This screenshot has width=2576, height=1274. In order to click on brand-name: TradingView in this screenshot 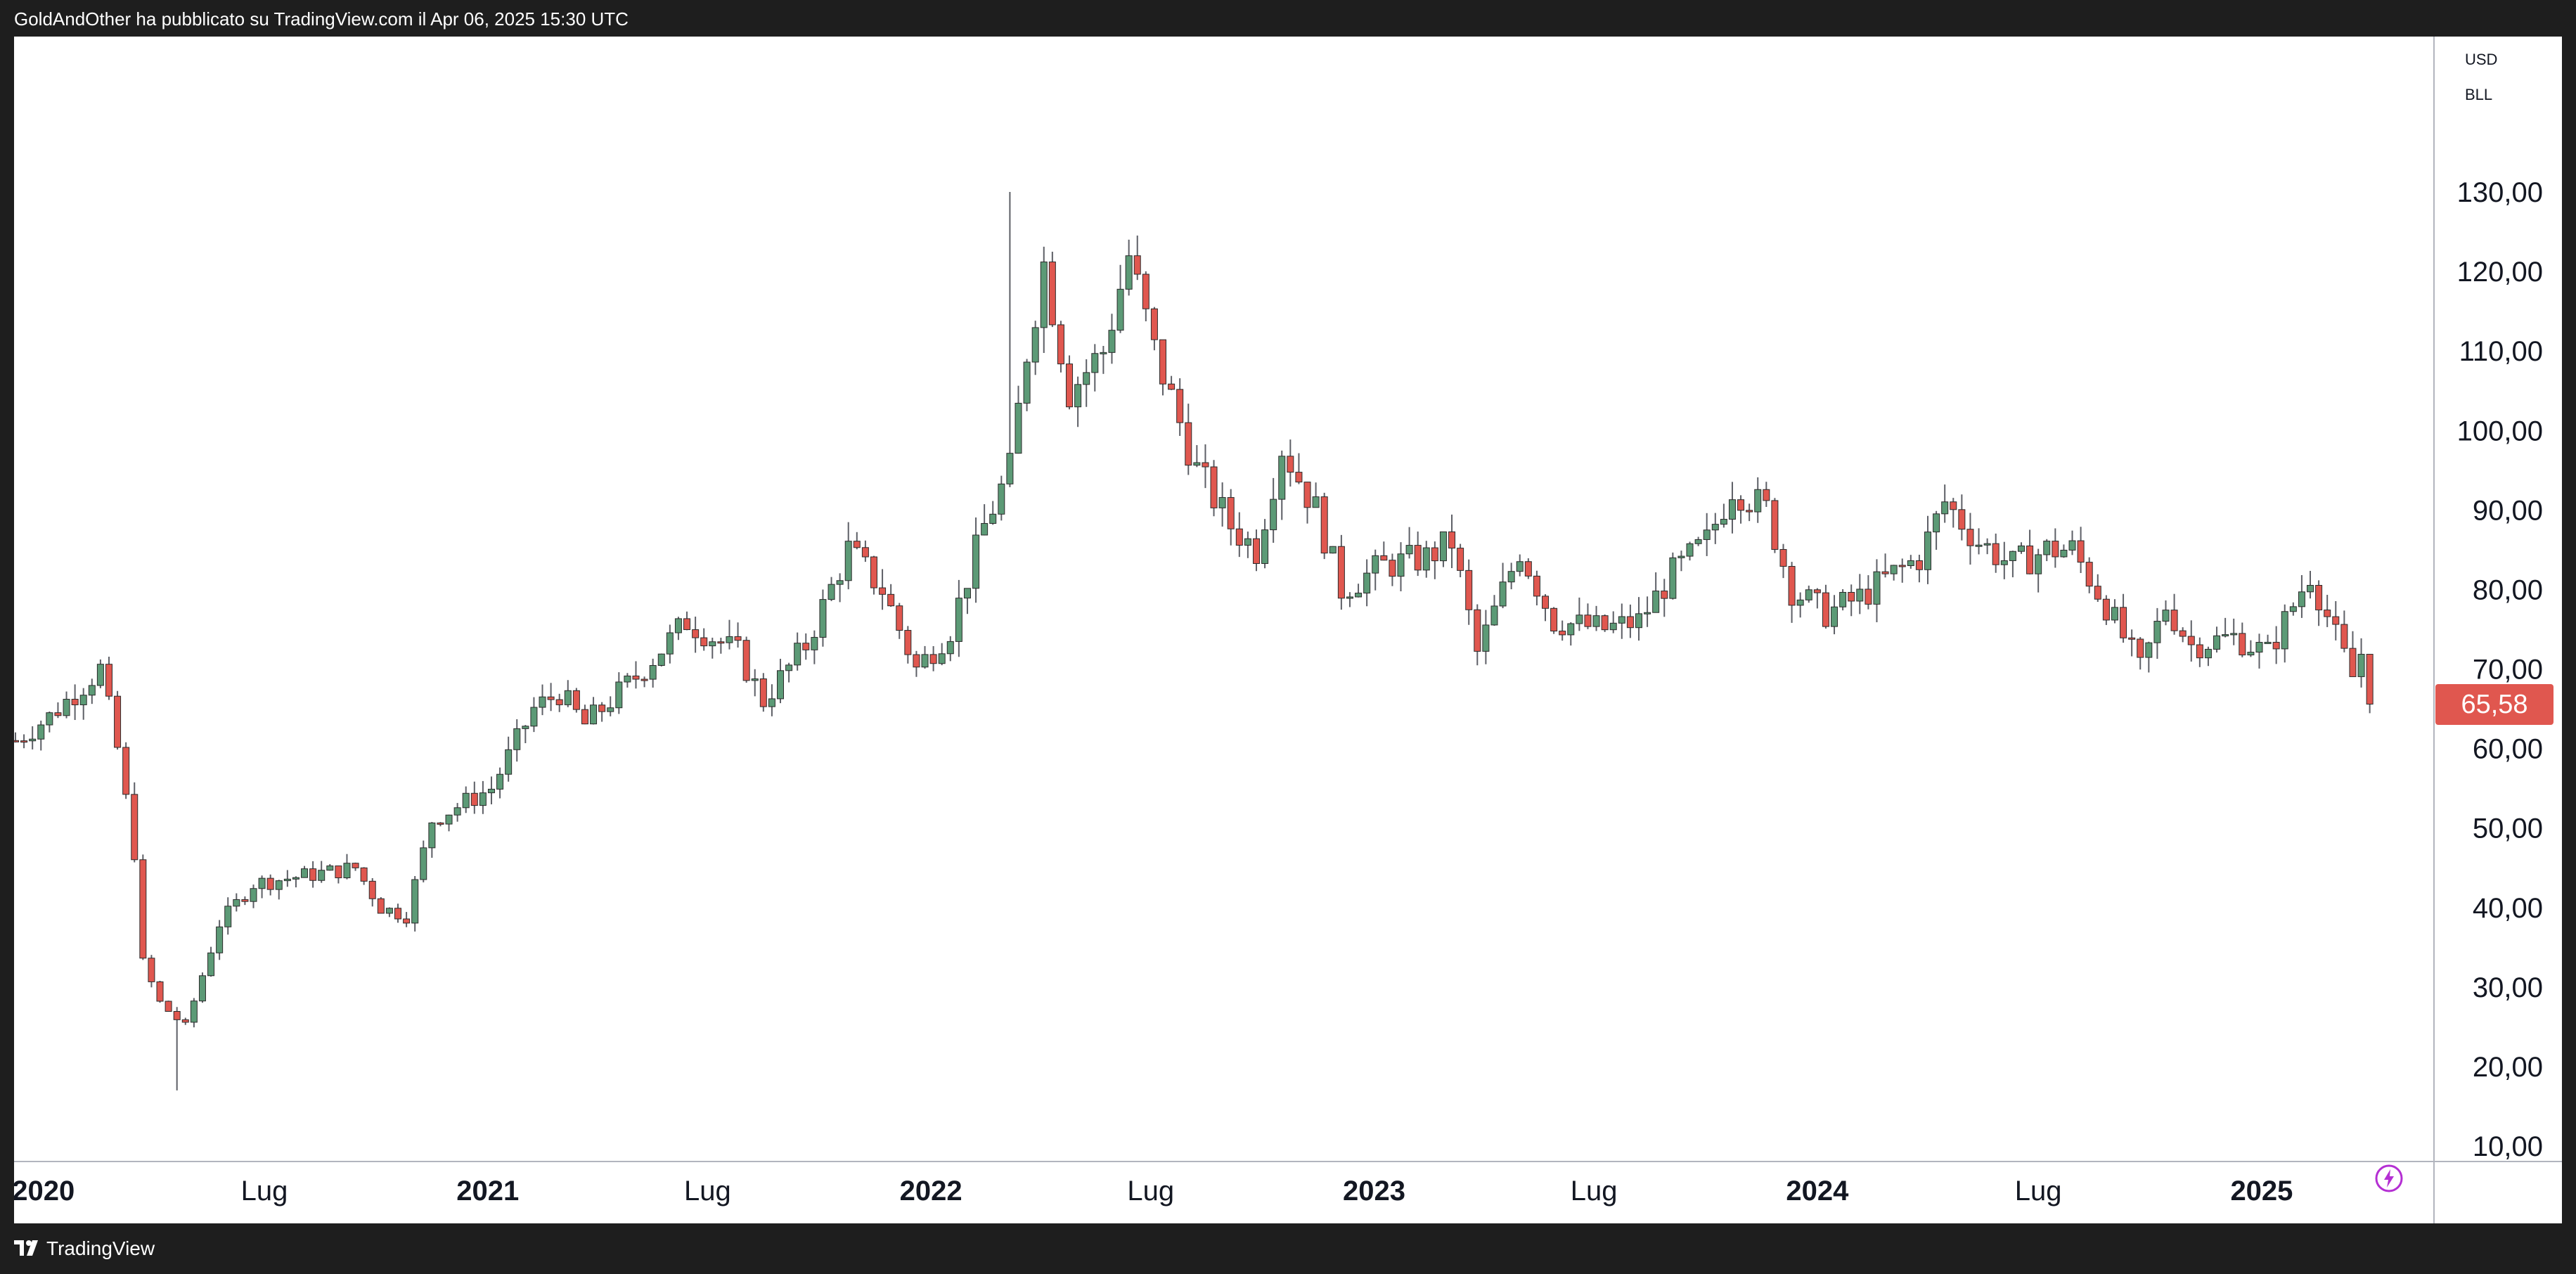, I will do `click(100, 1248)`.